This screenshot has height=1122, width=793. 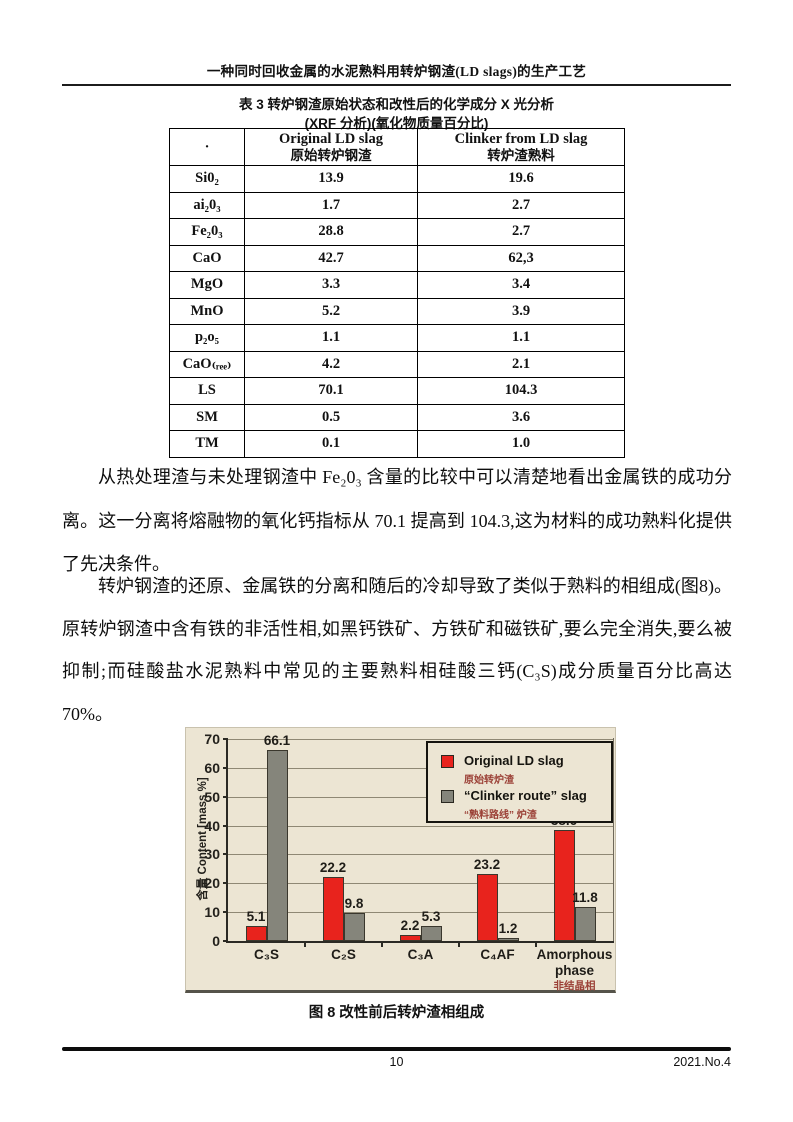 I want to click on table-caption-line2: (XRF 分析)(氧化物质量百分比), so click(x=396, y=123).